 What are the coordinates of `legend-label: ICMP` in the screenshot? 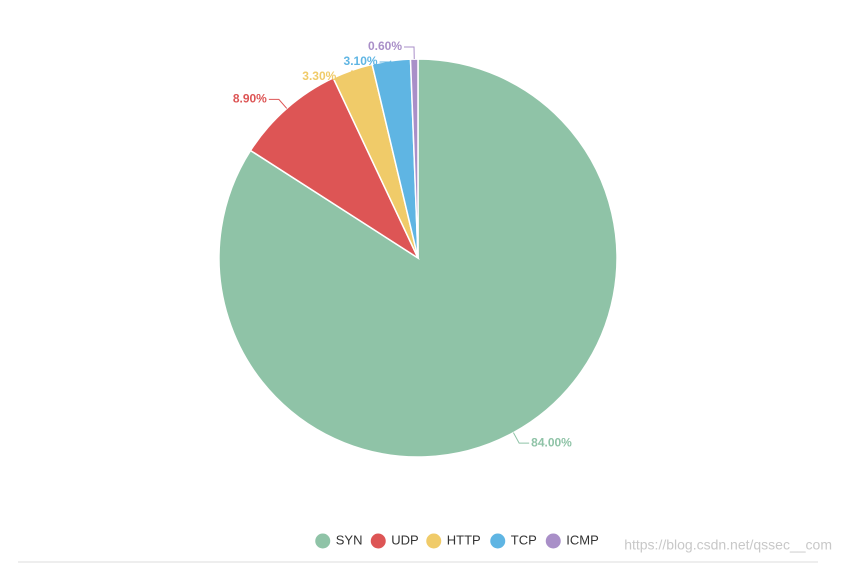 It's located at (582, 539).